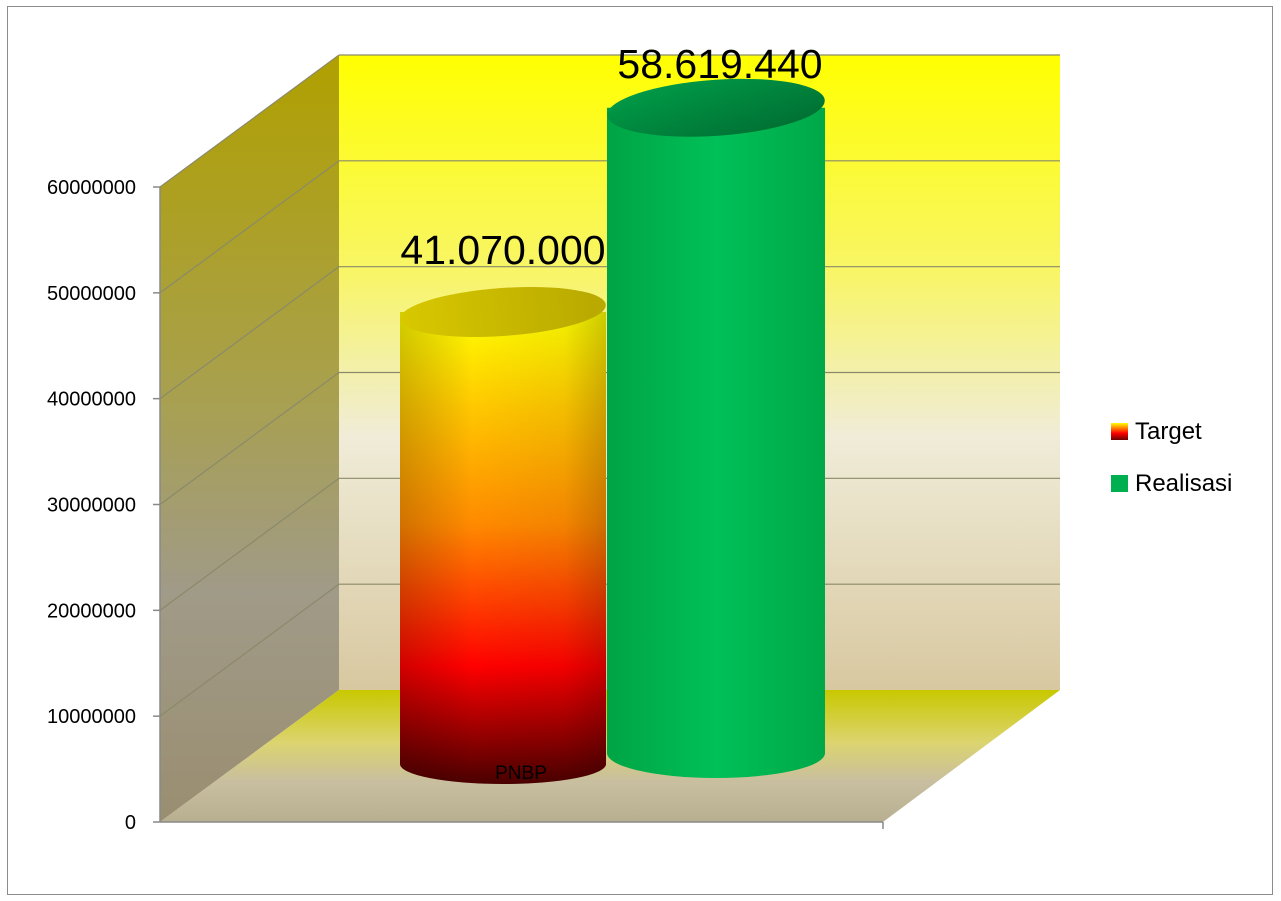  What do you see at coordinates (91, 400) in the screenshot?
I see `y-tick-label: 40000000` at bounding box center [91, 400].